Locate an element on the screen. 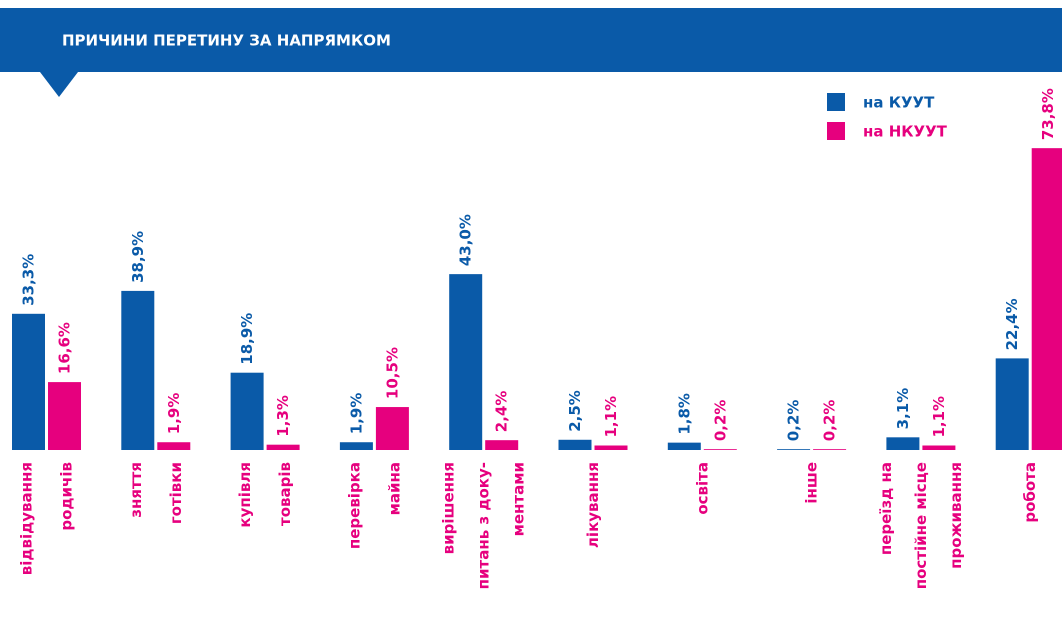 Image resolution: width=1062 pixels, height=621 pixels. value-label: 73,8% is located at coordinates (1048, 114).